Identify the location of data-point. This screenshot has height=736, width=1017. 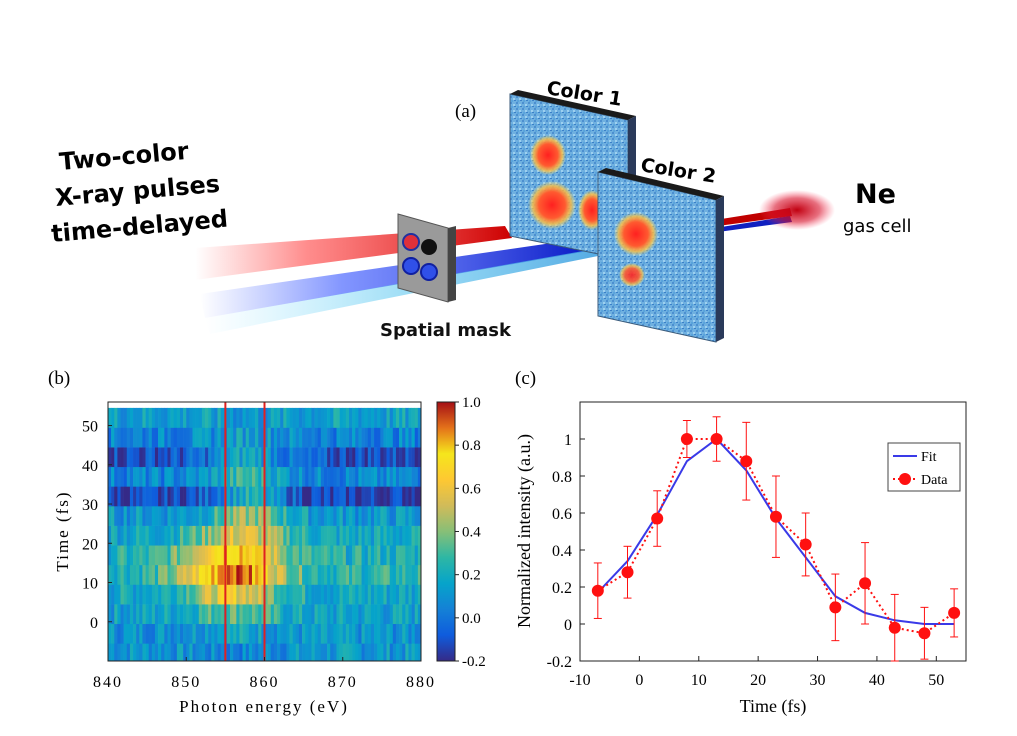
(805, 544).